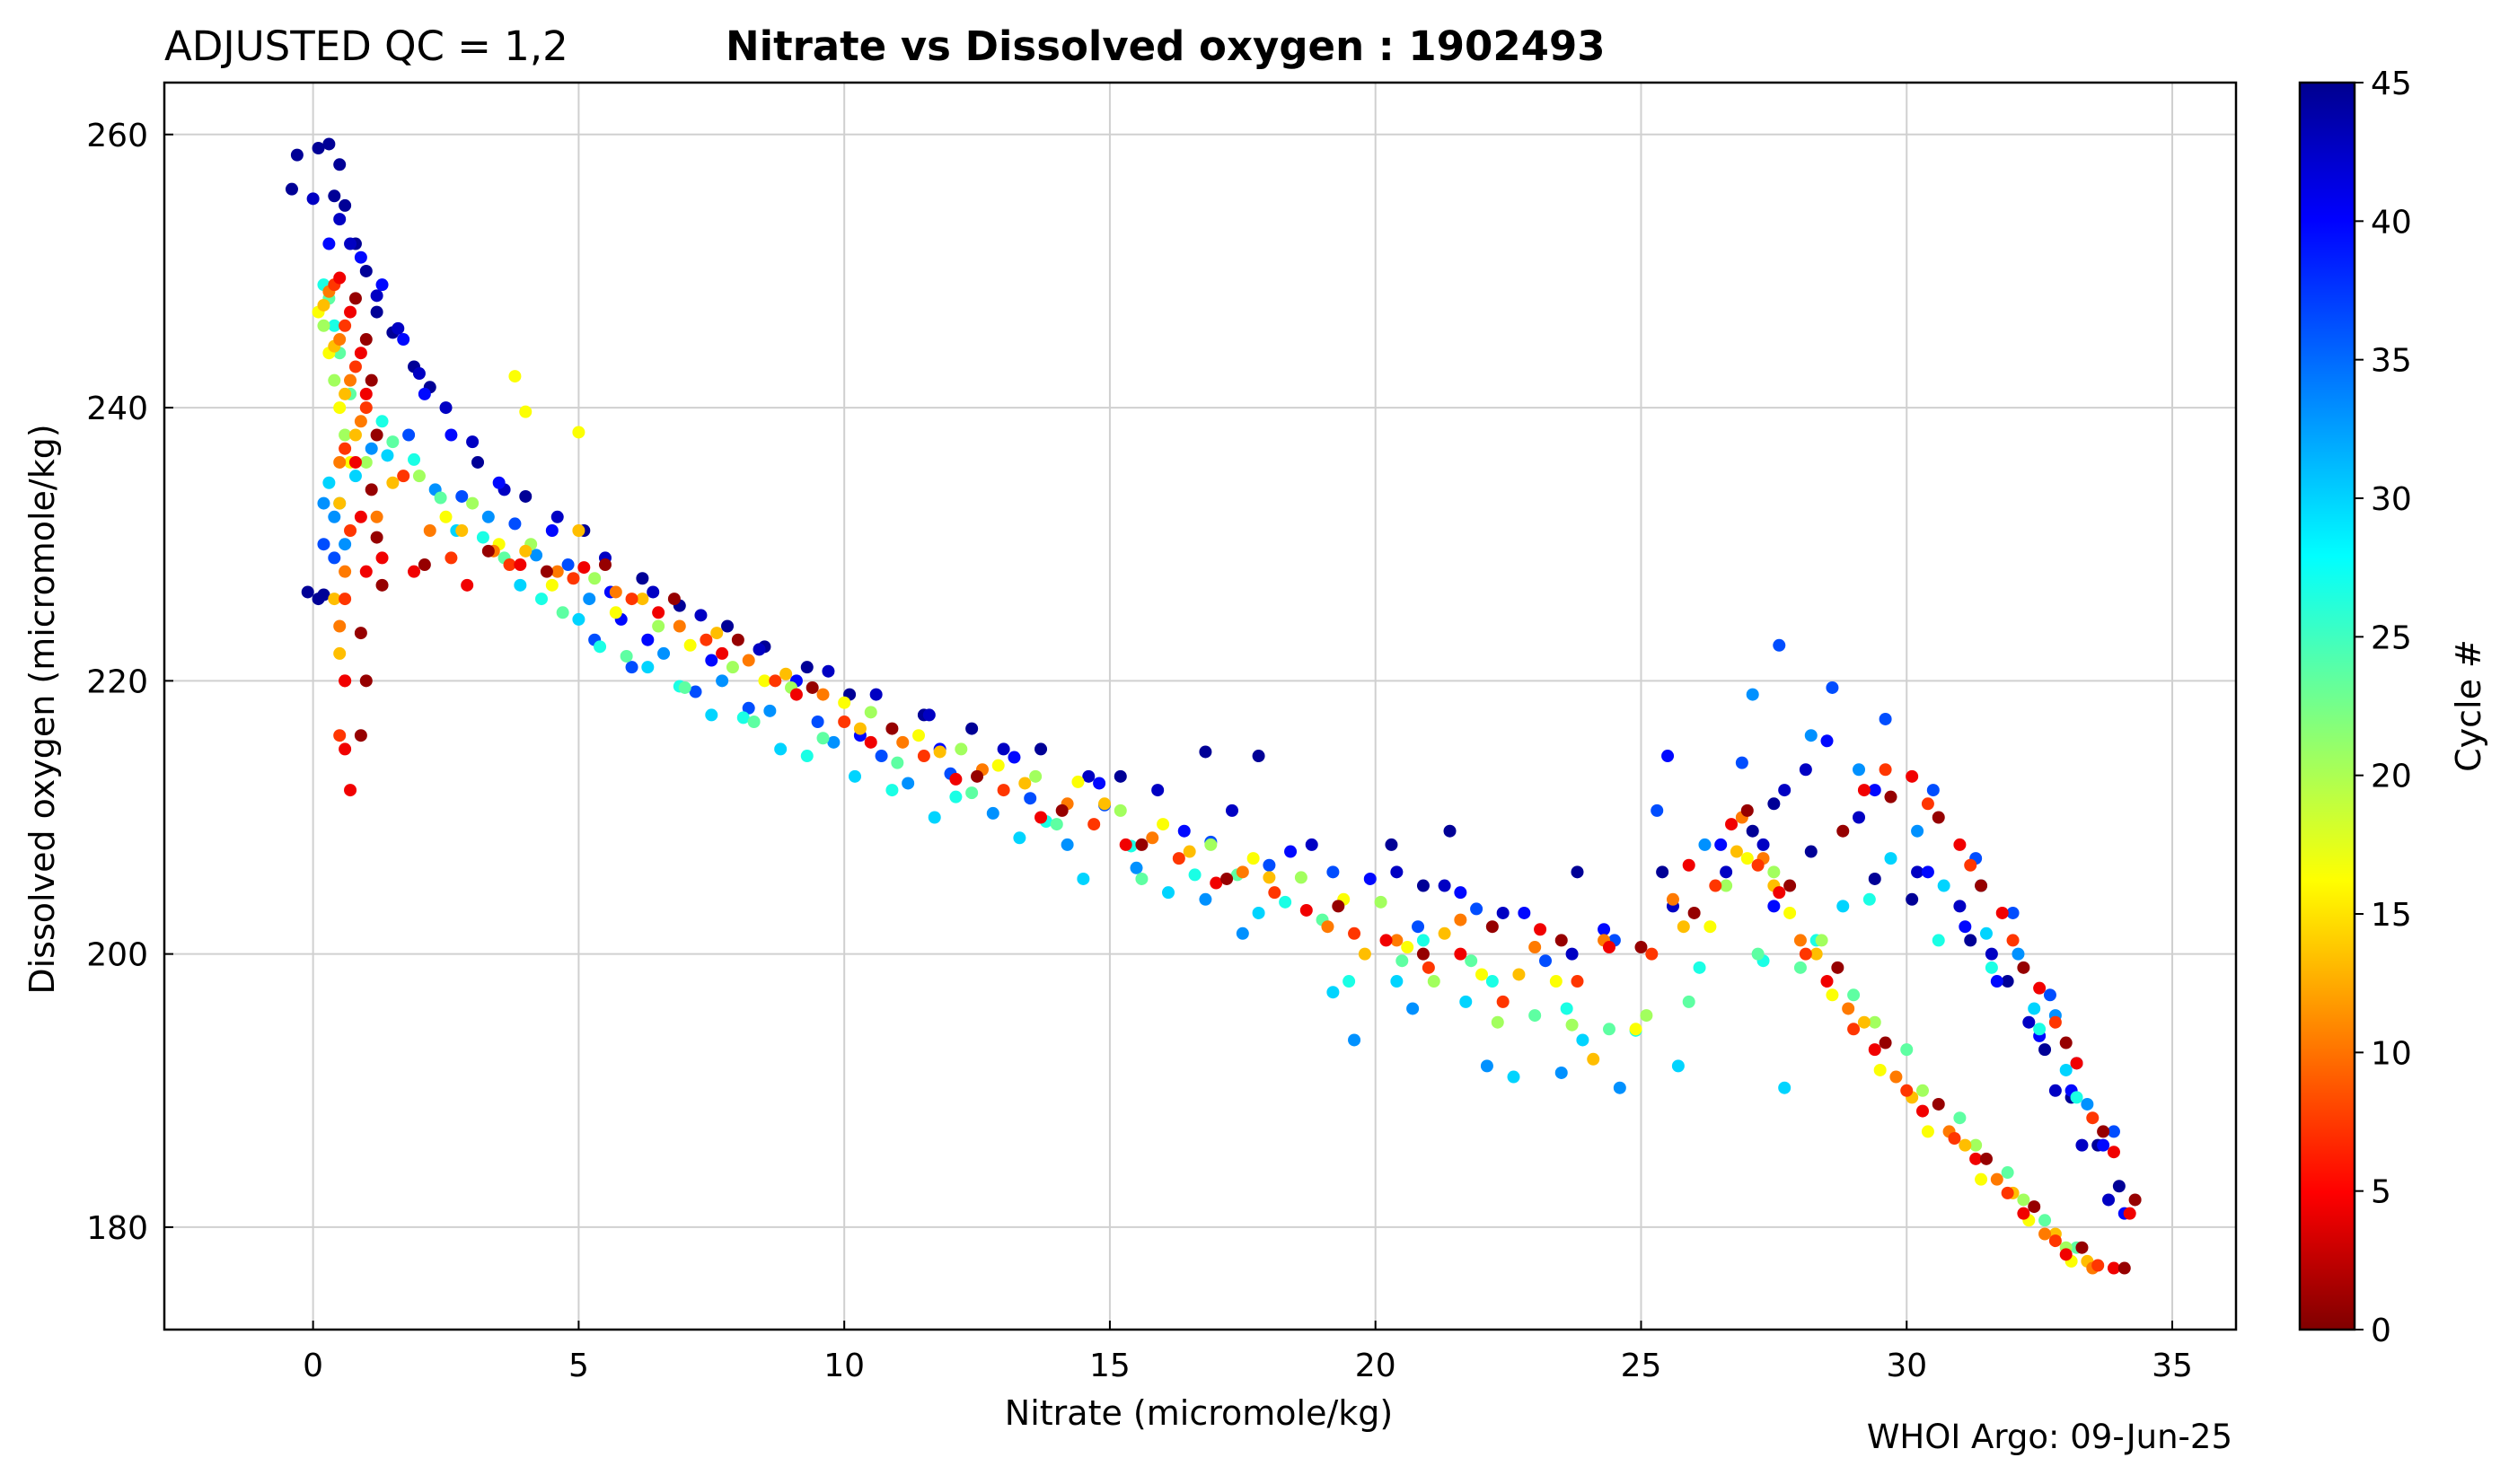 The height and width of the screenshot is (1484, 2509). I want to click on x-tick-label: 5, so click(578, 1366).